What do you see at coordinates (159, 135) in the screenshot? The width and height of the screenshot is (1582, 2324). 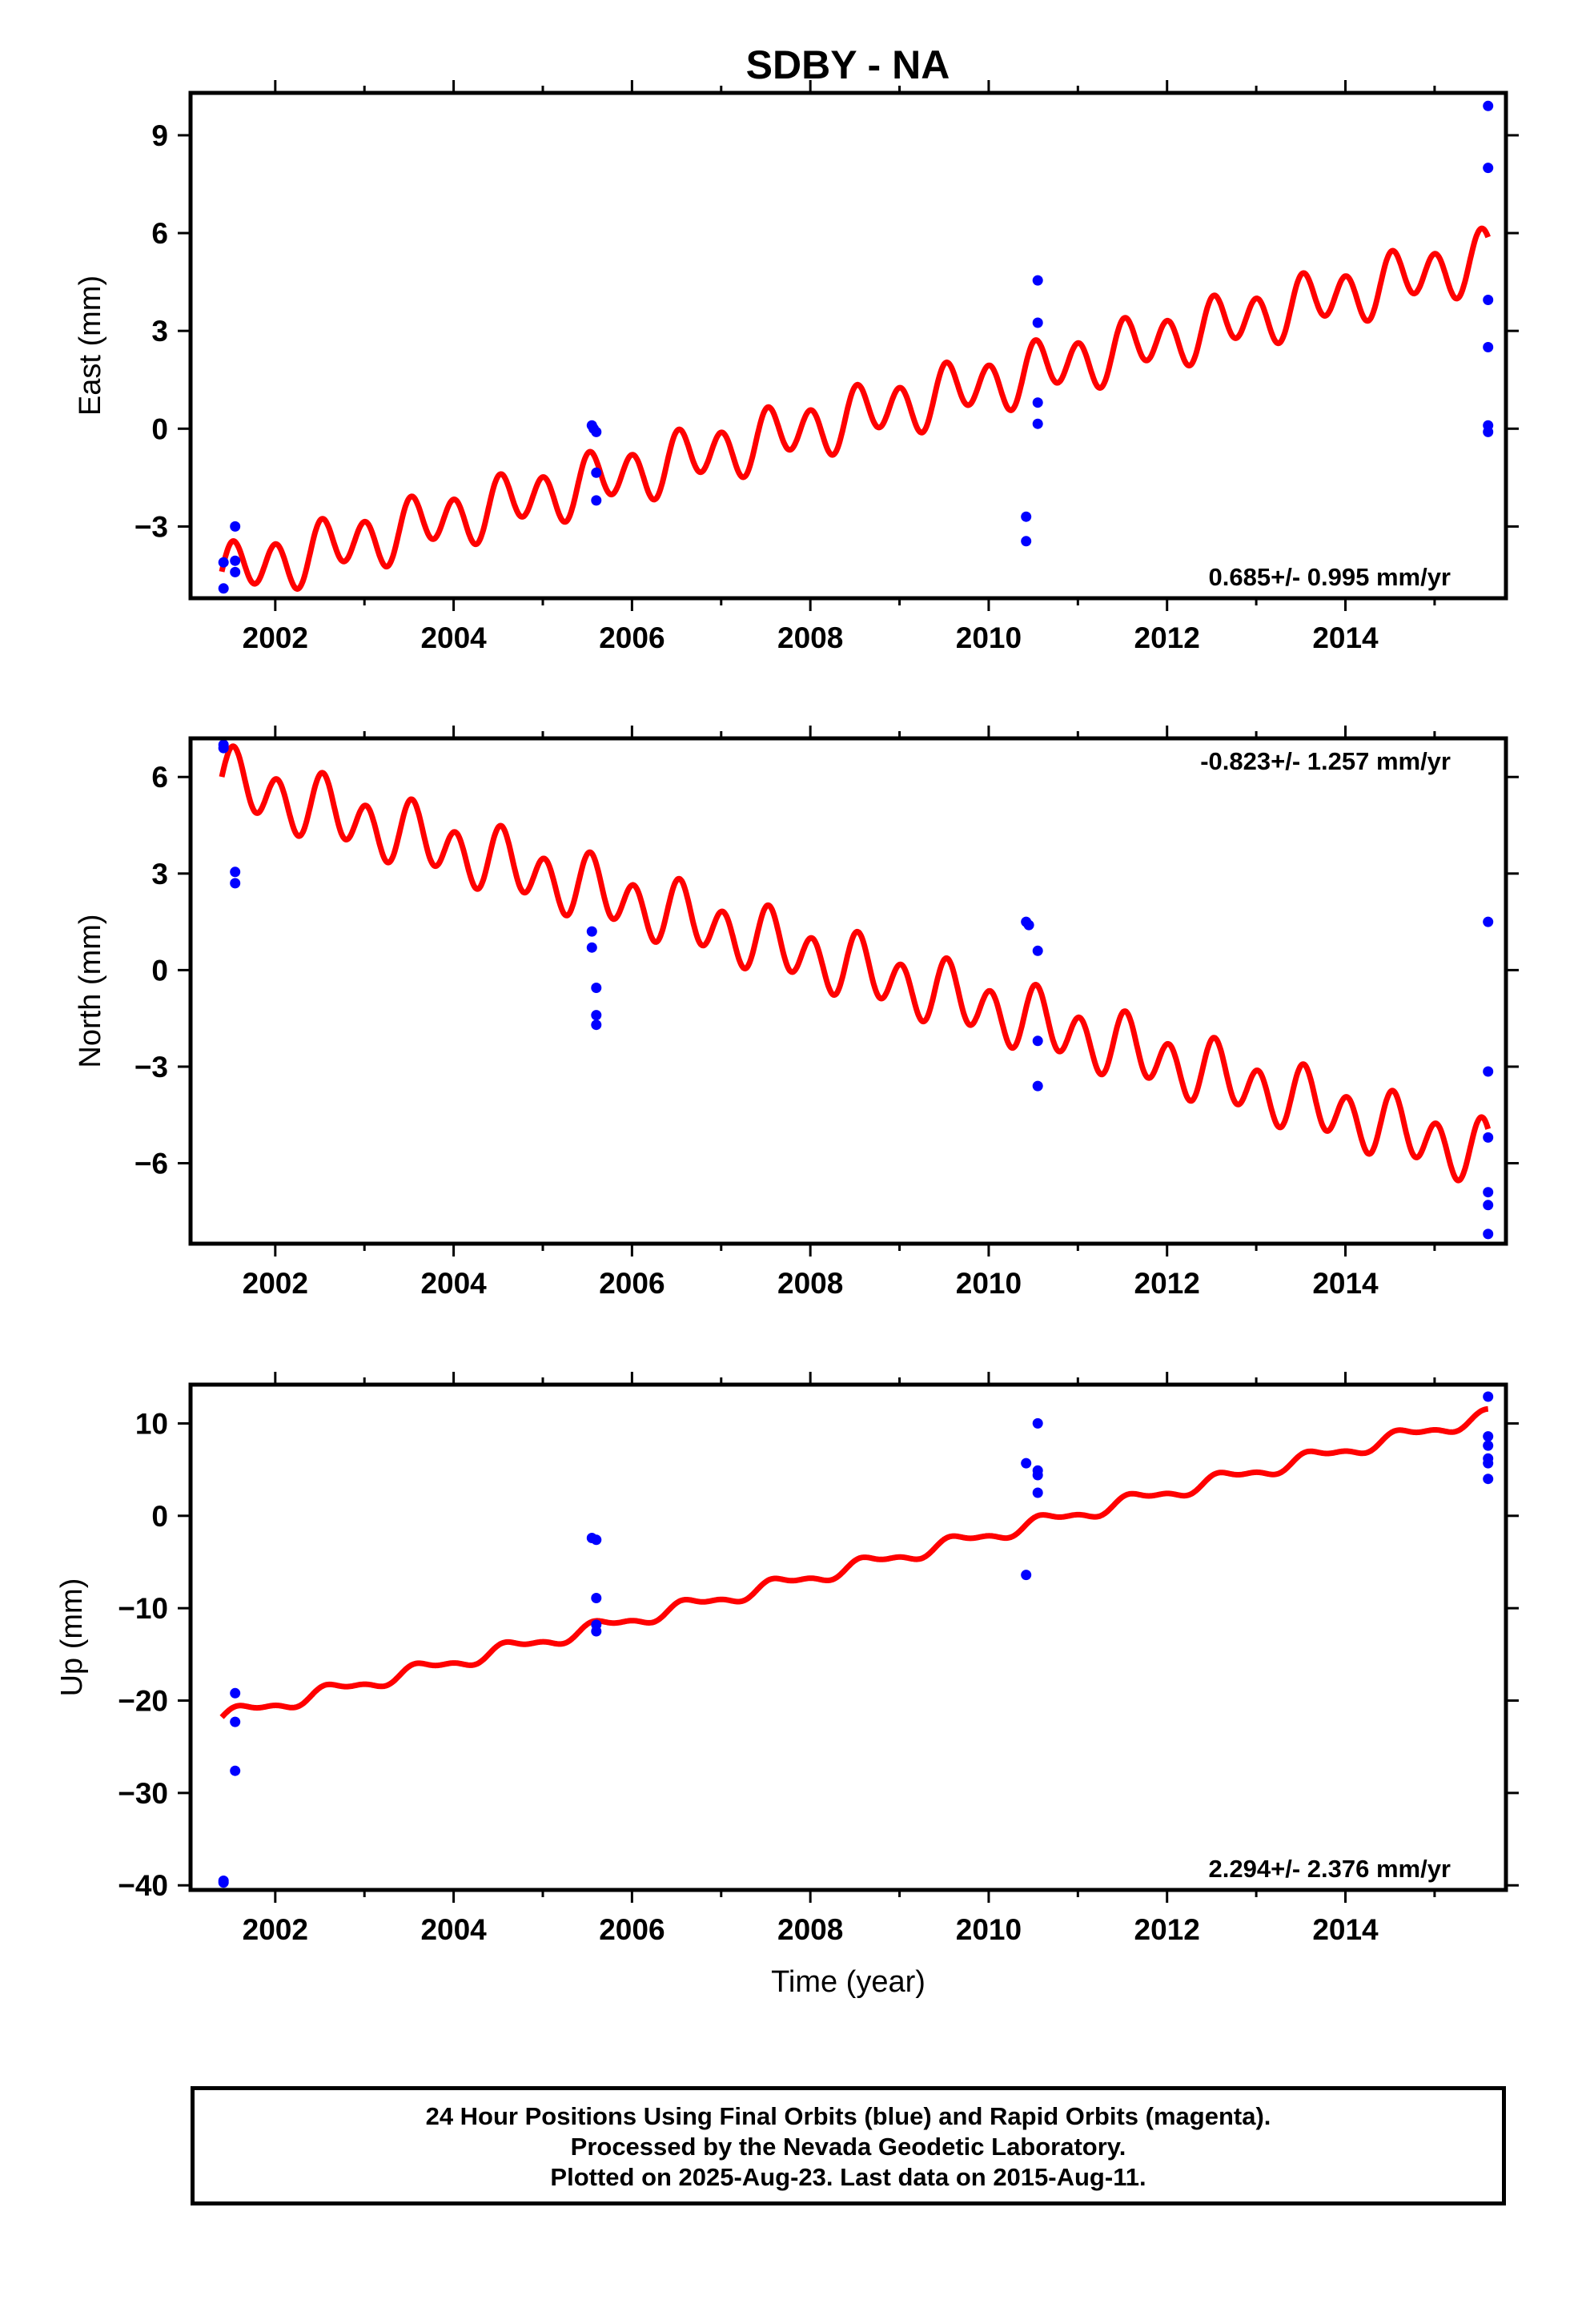 I see `y-tick-label: 9` at bounding box center [159, 135].